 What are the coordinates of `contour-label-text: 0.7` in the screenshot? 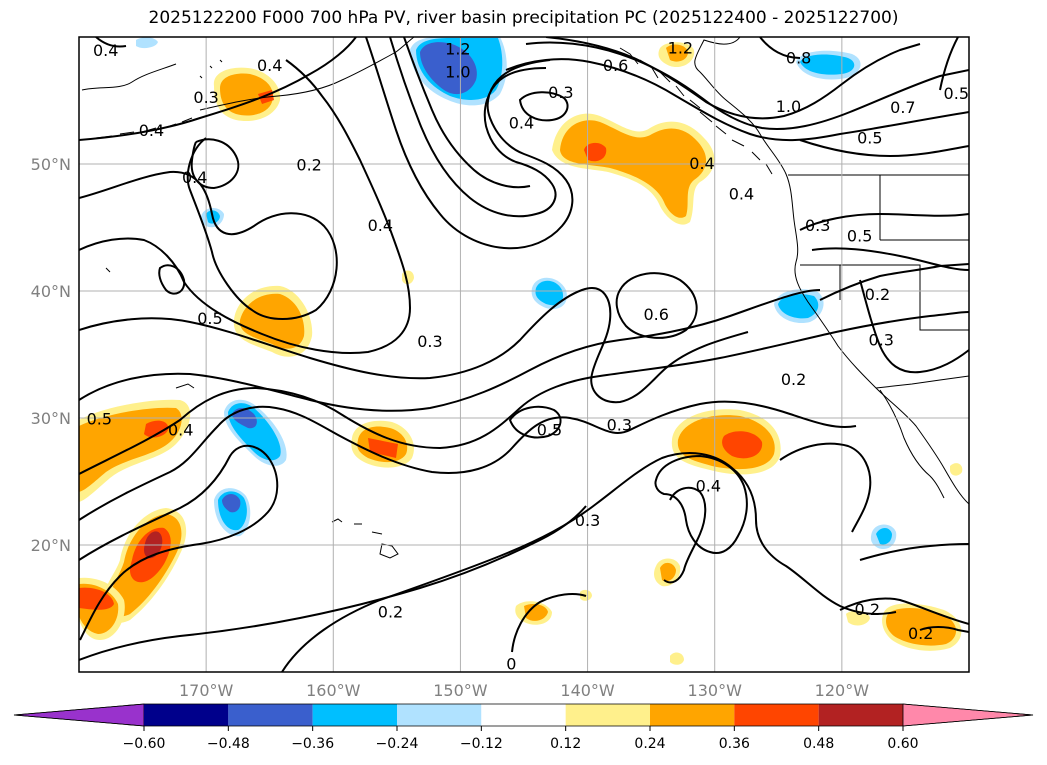 It's located at (902, 107).